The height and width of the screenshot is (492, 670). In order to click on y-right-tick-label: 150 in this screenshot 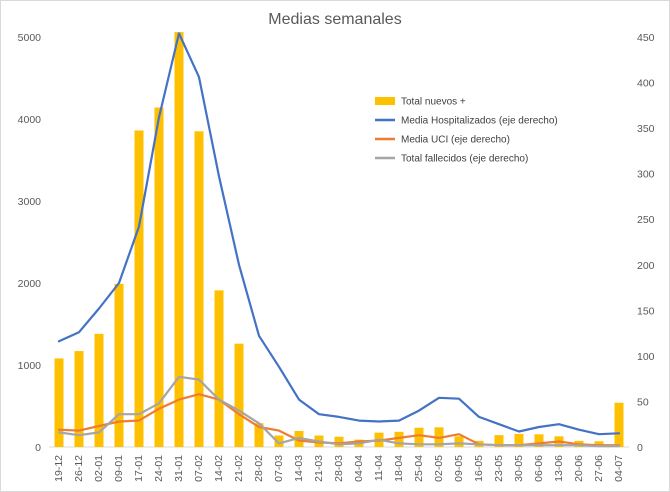, I will do `click(646, 311)`.